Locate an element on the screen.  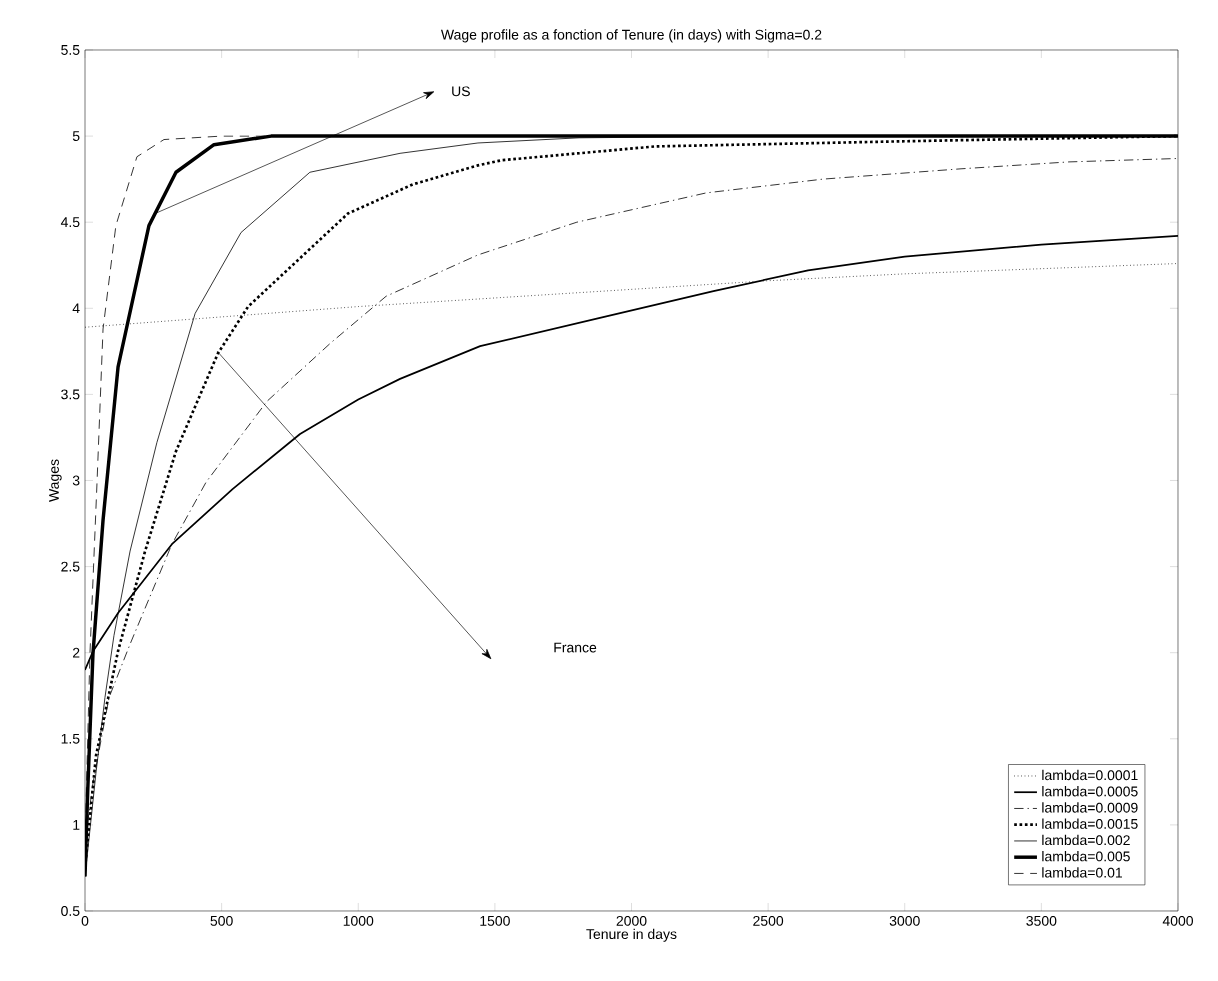
x-tick-label: 500 is located at coordinates (221, 920).